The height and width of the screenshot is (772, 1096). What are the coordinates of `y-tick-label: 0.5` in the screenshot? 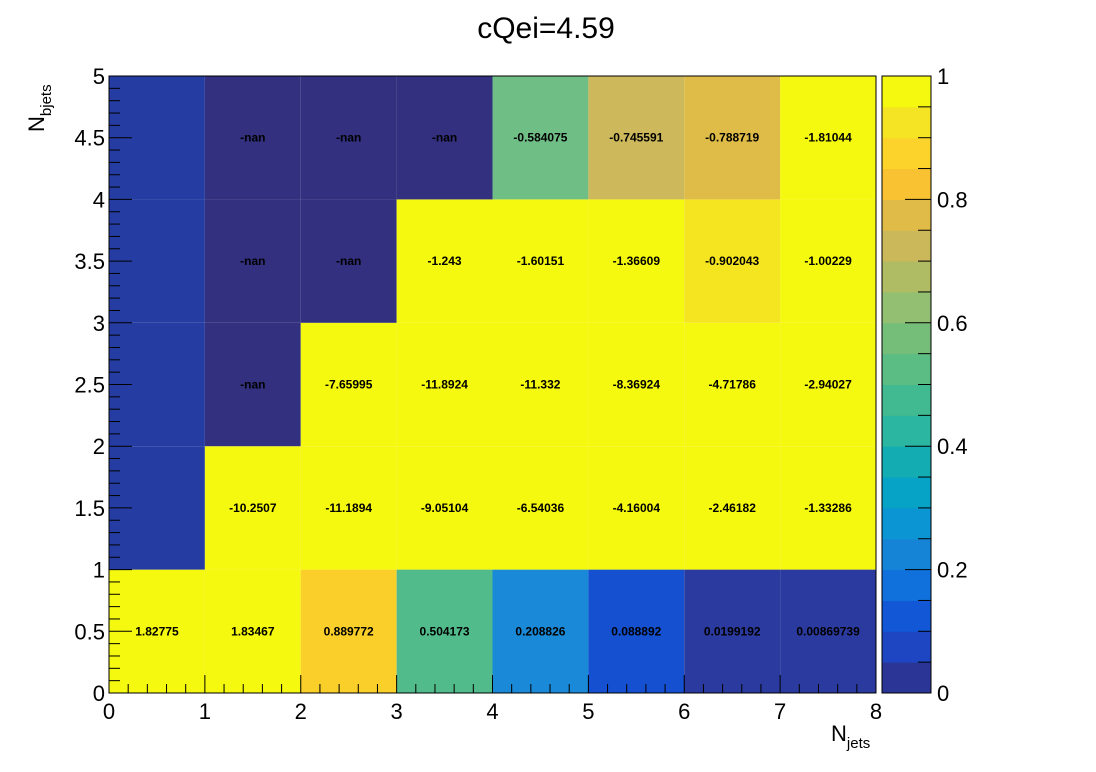 It's located at (89, 631).